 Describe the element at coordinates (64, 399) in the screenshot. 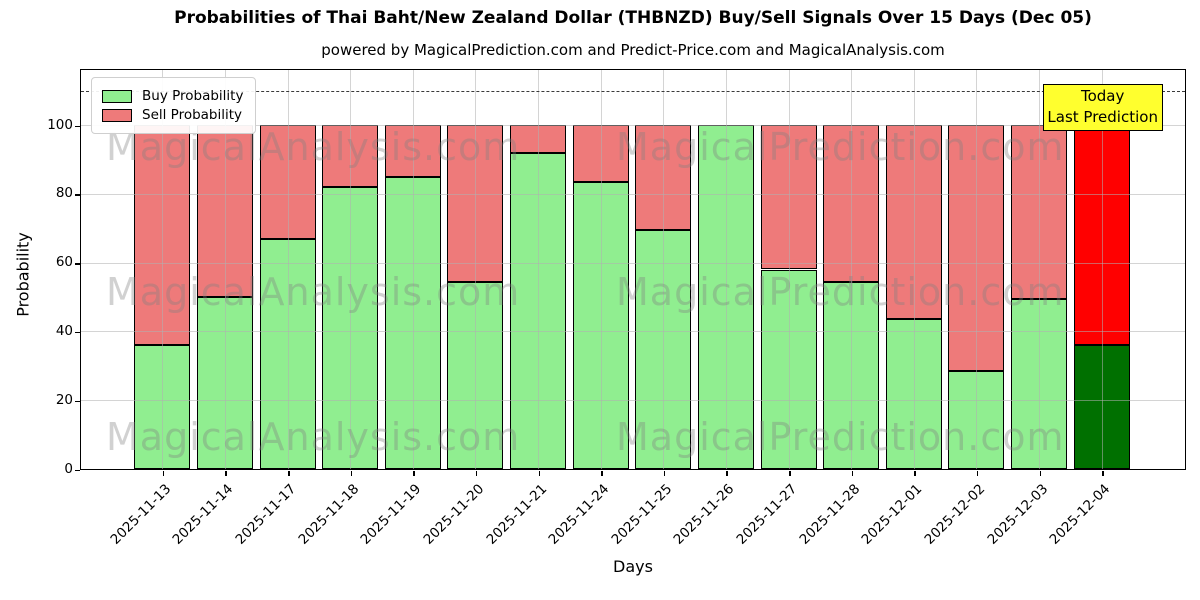

I see `y-tick-label: 20` at that location.